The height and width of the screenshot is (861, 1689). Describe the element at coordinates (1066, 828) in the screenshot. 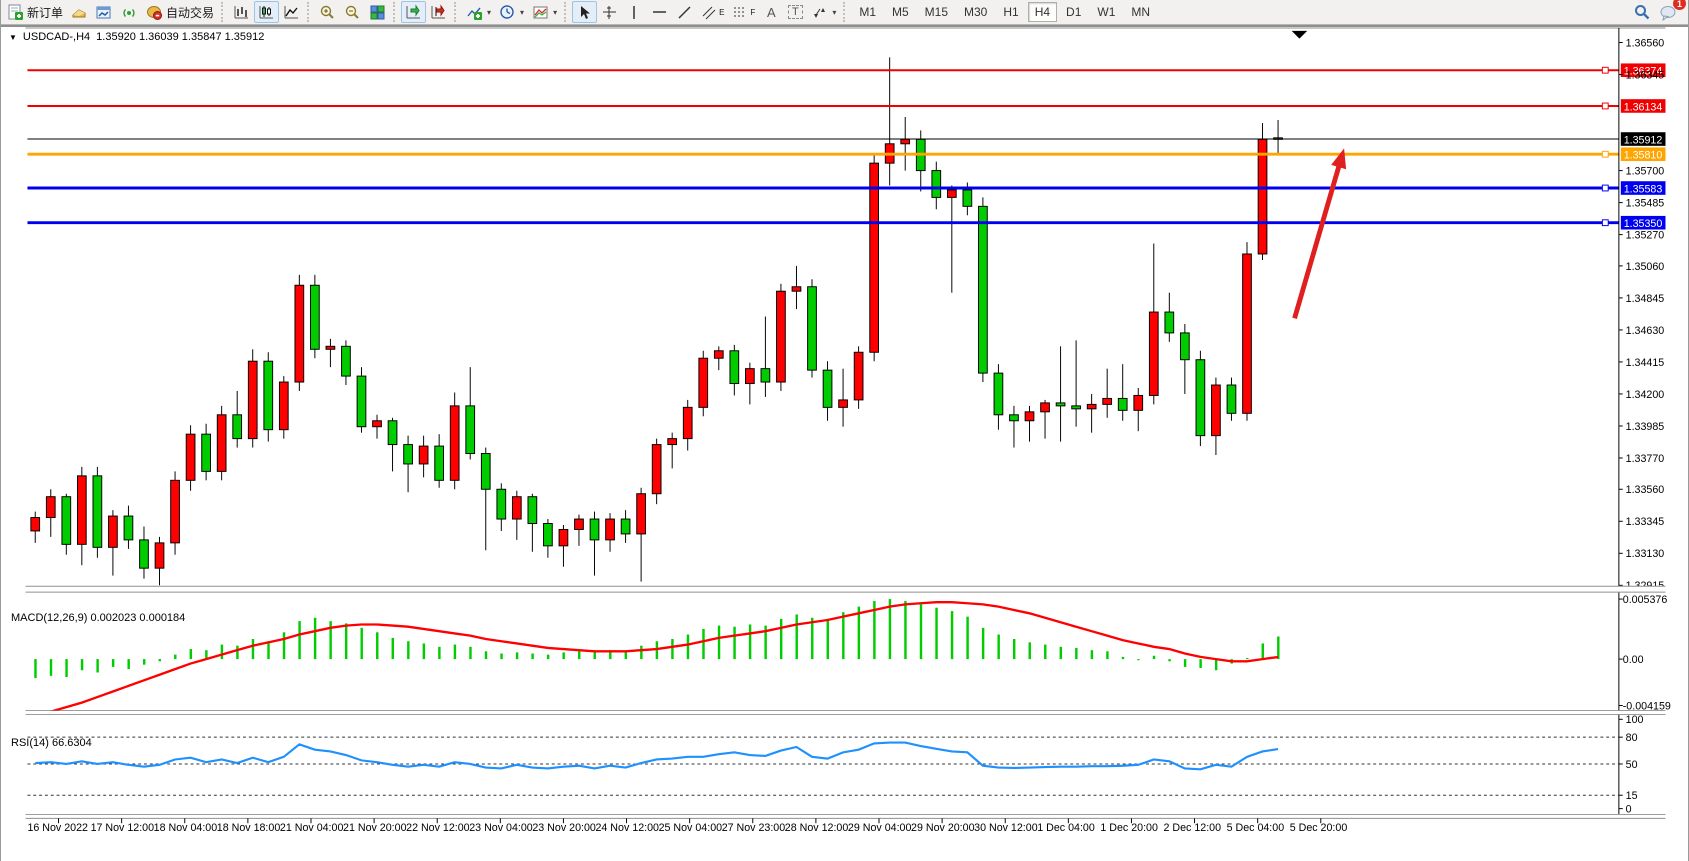

I see `time-axis-label: 1 Dec 04:00` at that location.